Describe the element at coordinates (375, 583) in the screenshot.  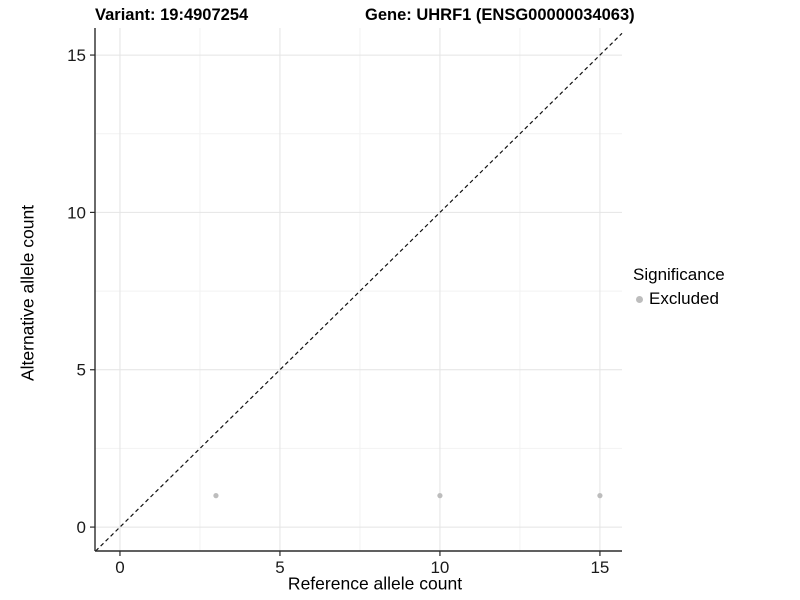
I see `x-axis-title: Reference allele count` at that location.